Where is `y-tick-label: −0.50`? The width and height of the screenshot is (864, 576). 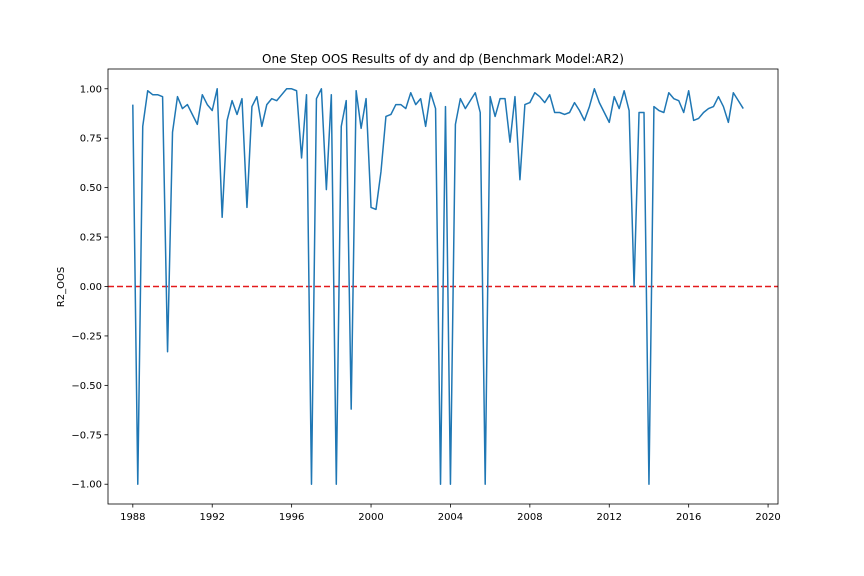
y-tick-label: −0.50 is located at coordinates (86, 386).